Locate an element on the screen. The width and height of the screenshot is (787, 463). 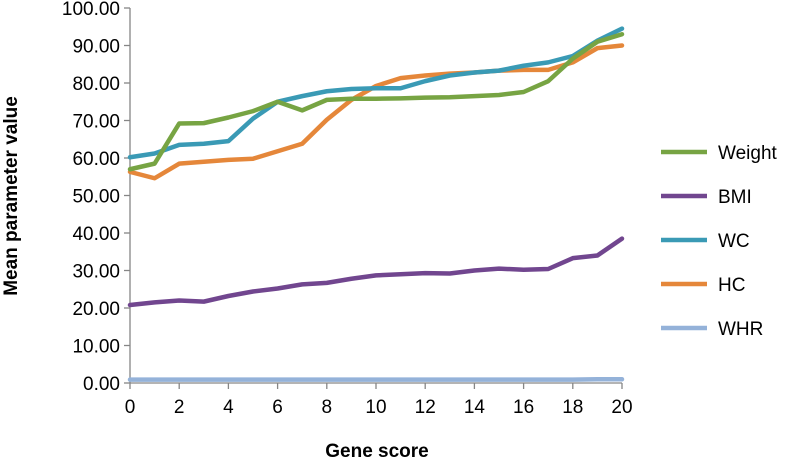
y-tick-label: 50.00 is located at coordinates (96, 197).